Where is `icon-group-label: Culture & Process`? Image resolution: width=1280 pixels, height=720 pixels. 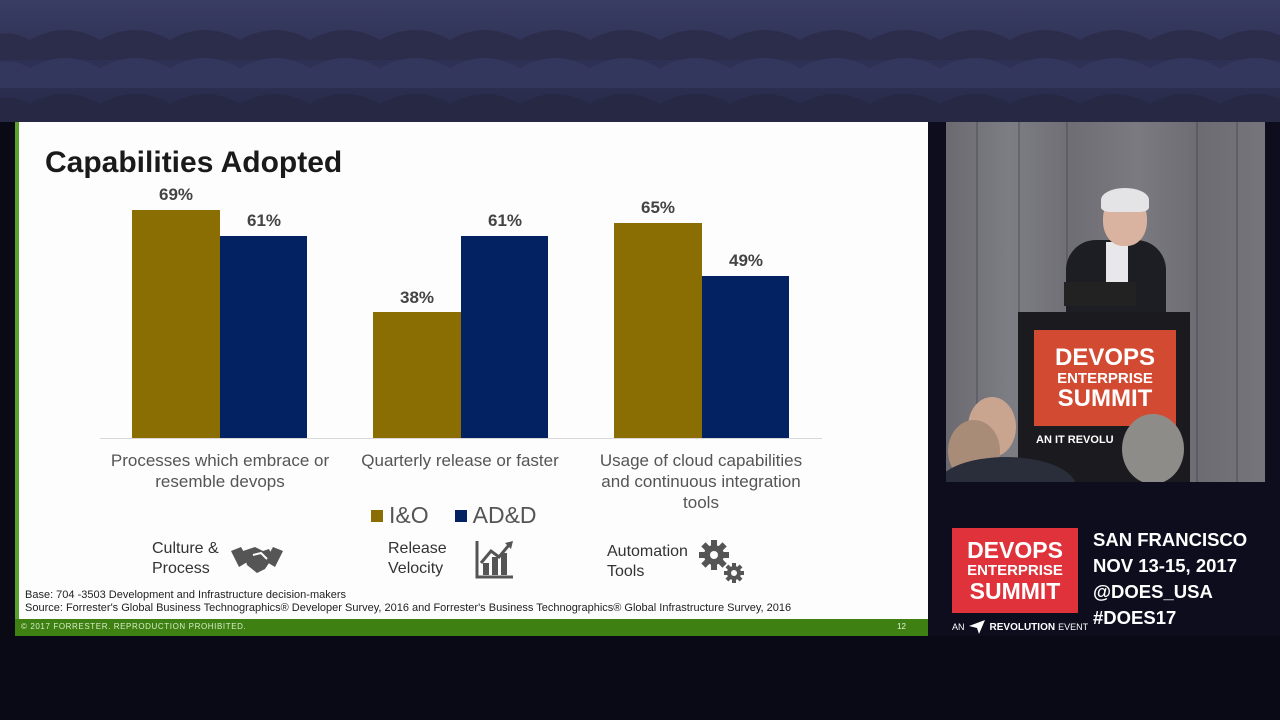 icon-group-label: Culture & Process is located at coordinates (185, 559).